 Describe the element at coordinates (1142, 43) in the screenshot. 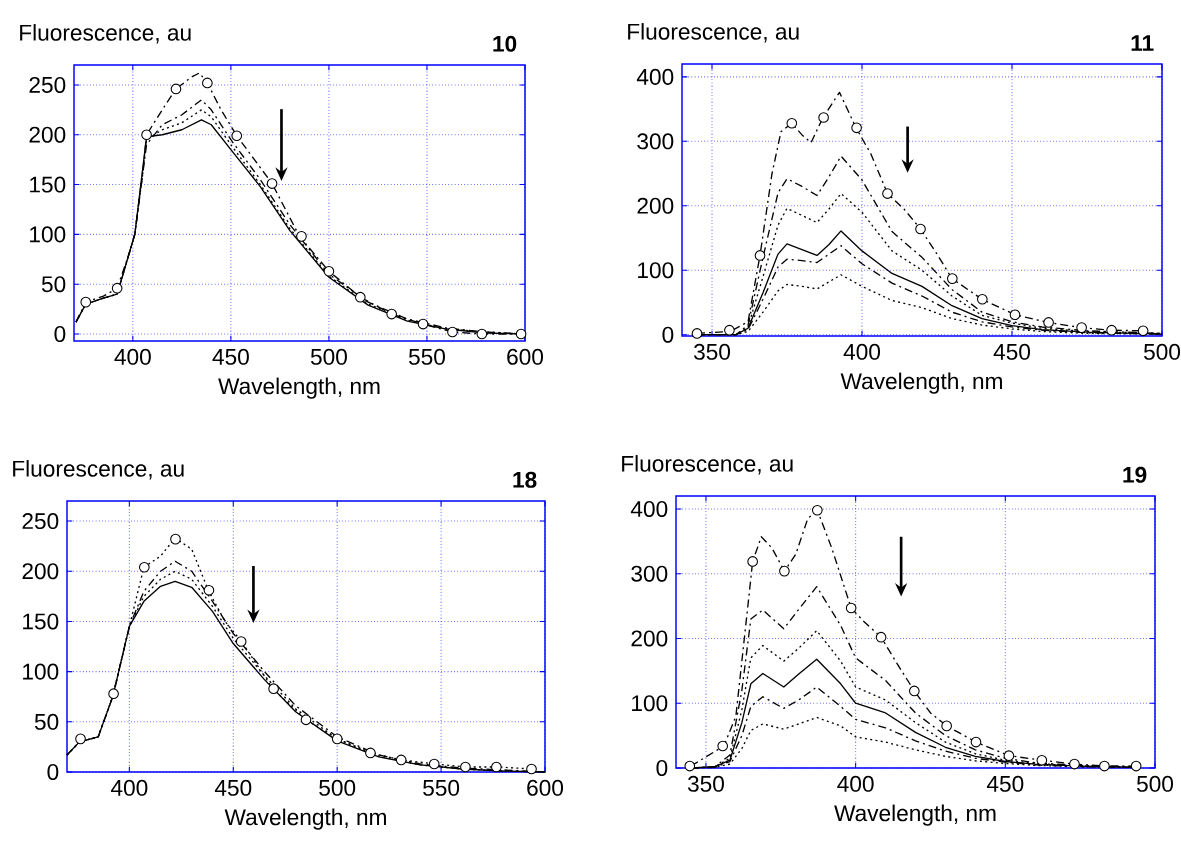

I see `chart-title: 11` at that location.